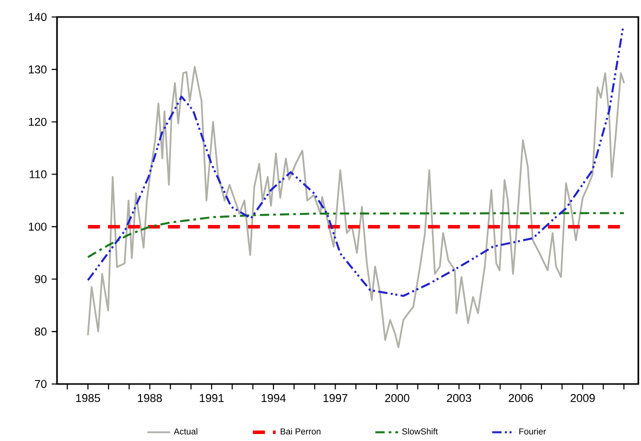 This screenshot has height=441, width=641. What do you see at coordinates (37, 122) in the screenshot?
I see `y-tick-label: 120` at bounding box center [37, 122].